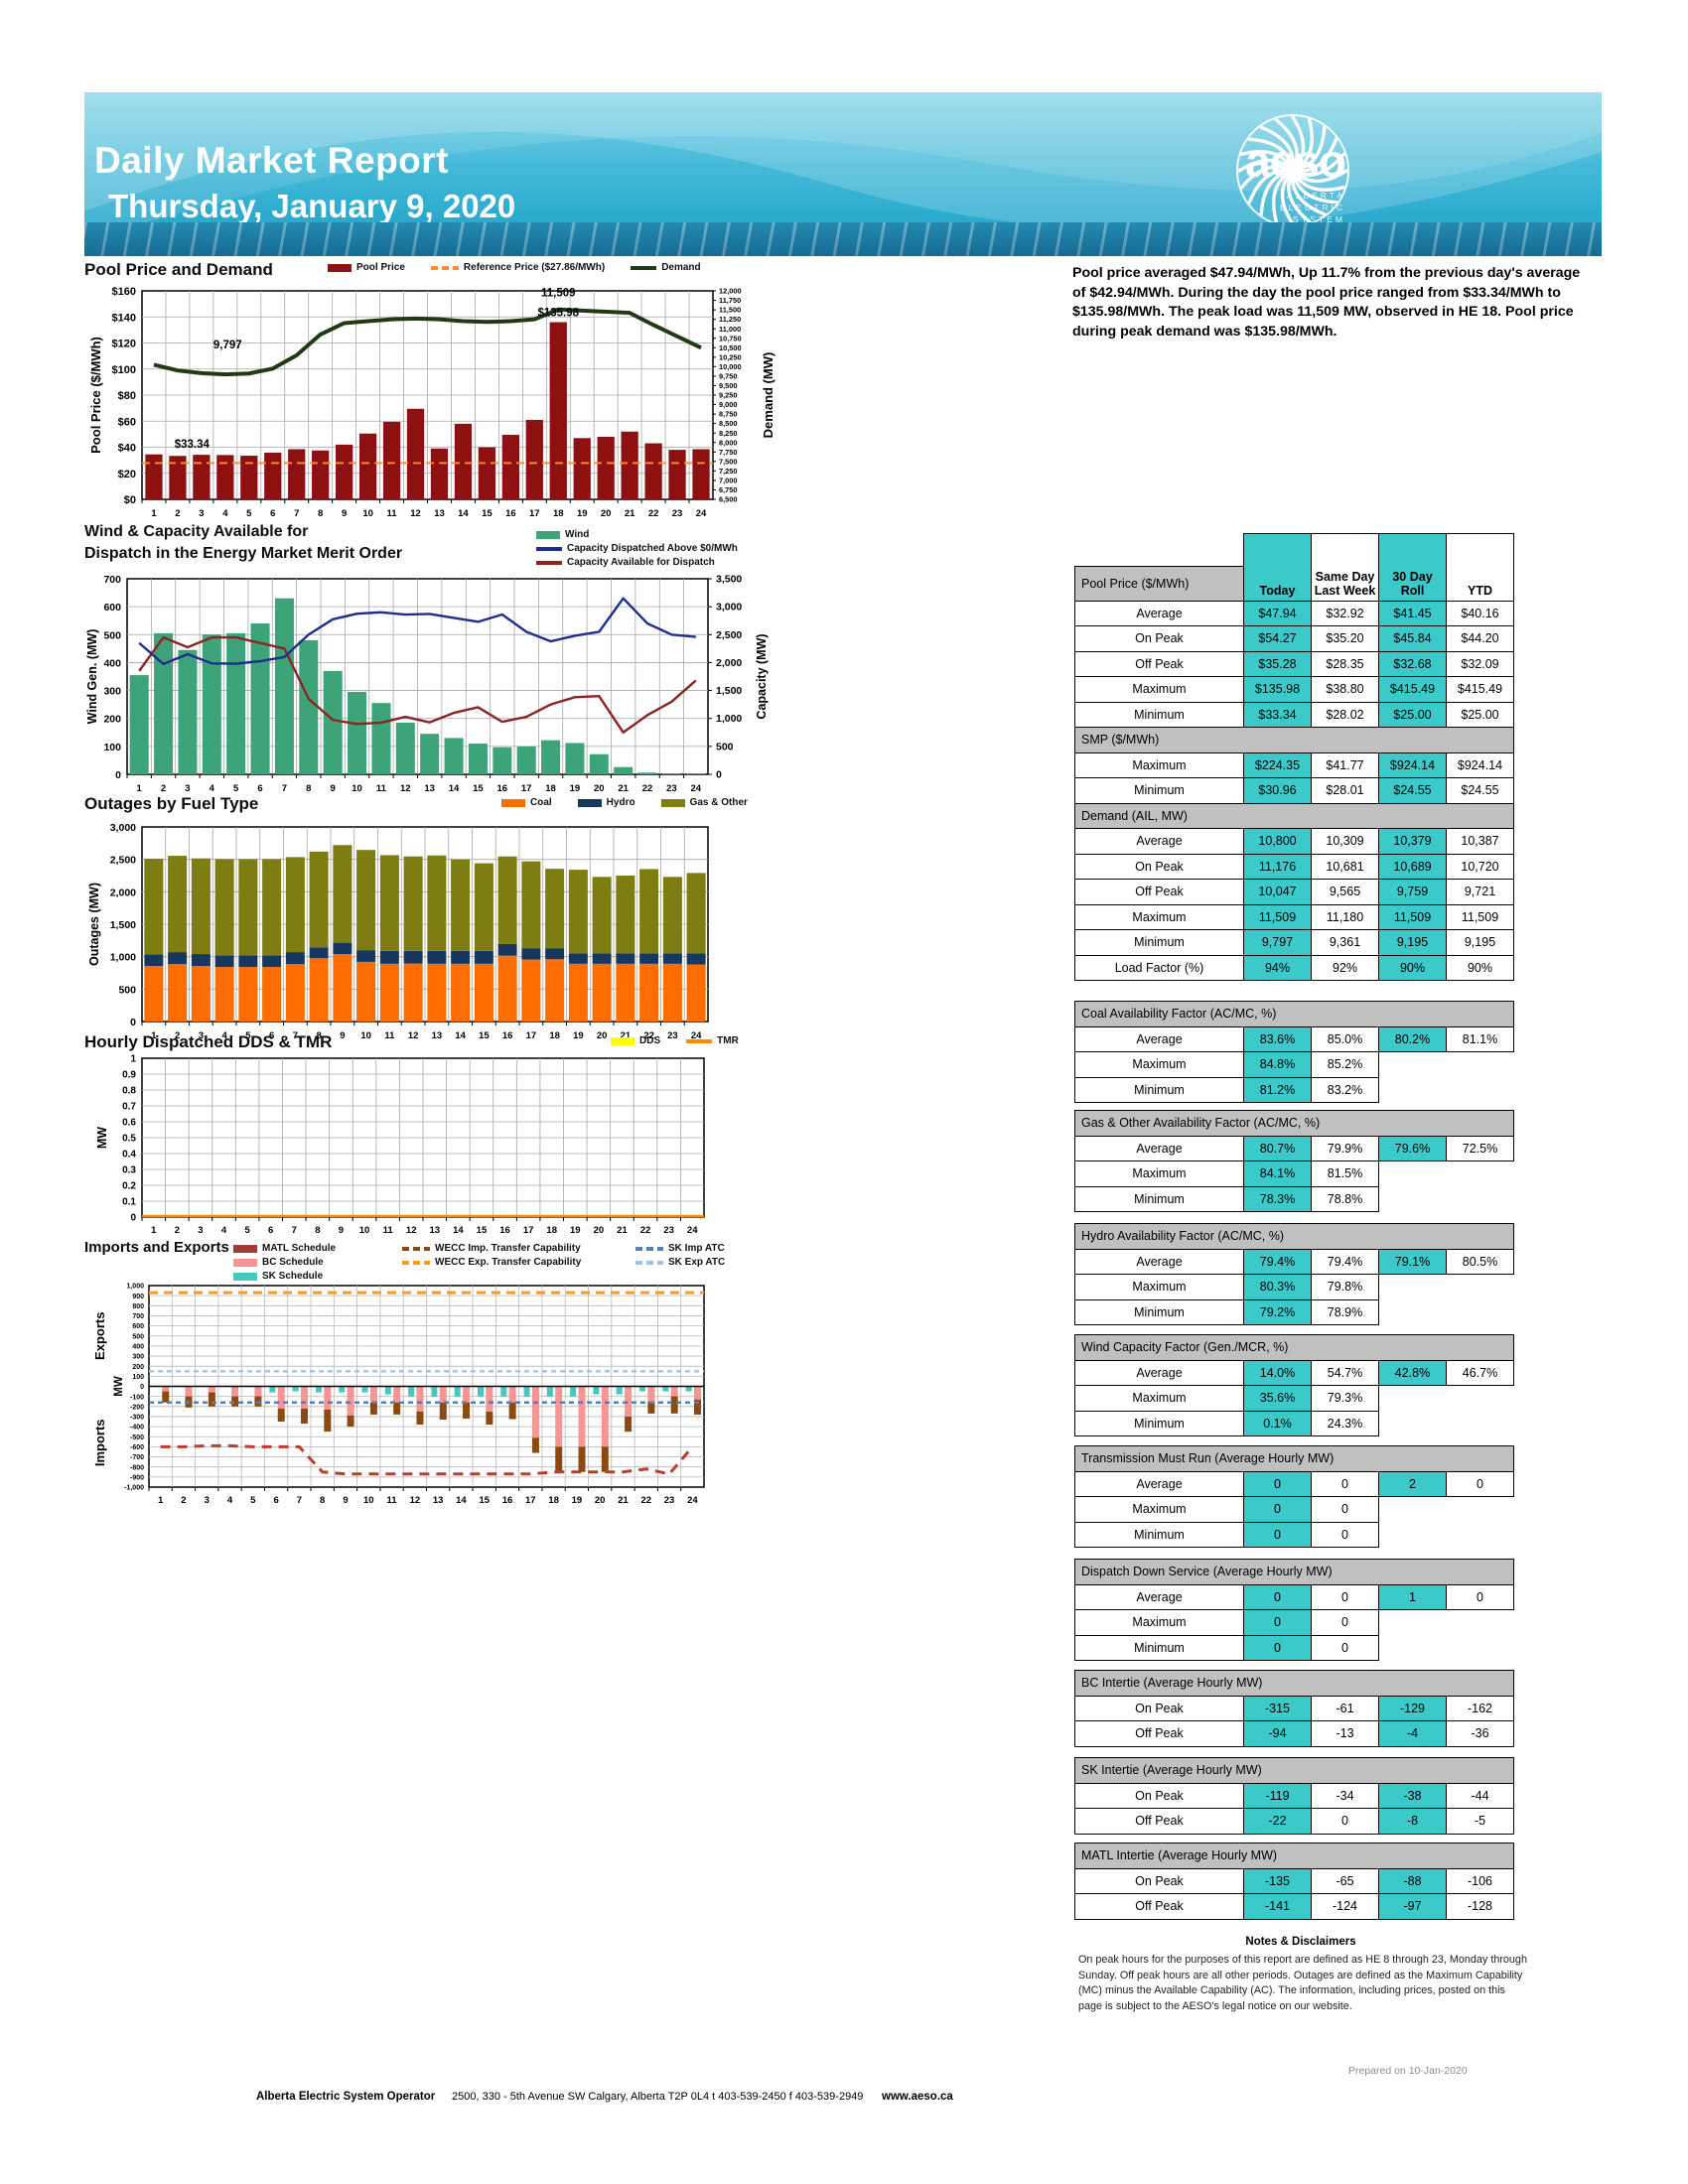  Describe the element at coordinates (1345, 638) in the screenshot. I see `value-cell: $35.20` at that location.